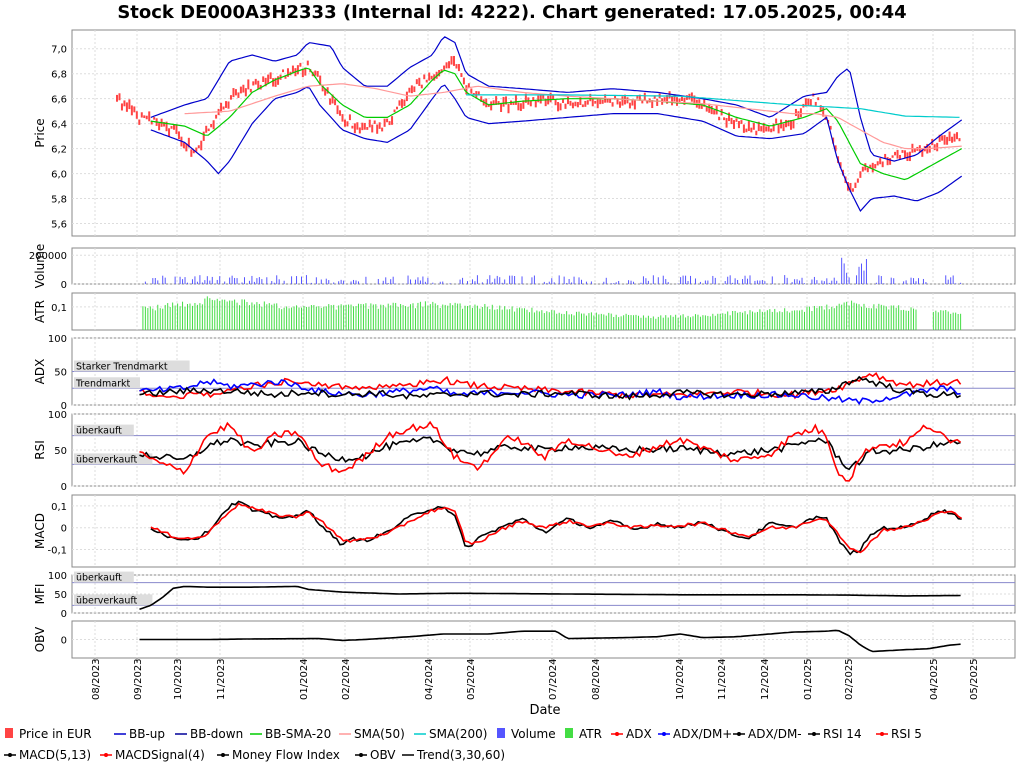 This screenshot has width=1024, height=768. What do you see at coordinates (526, 734) in the screenshot?
I see `legend-item: Volume` at bounding box center [526, 734].